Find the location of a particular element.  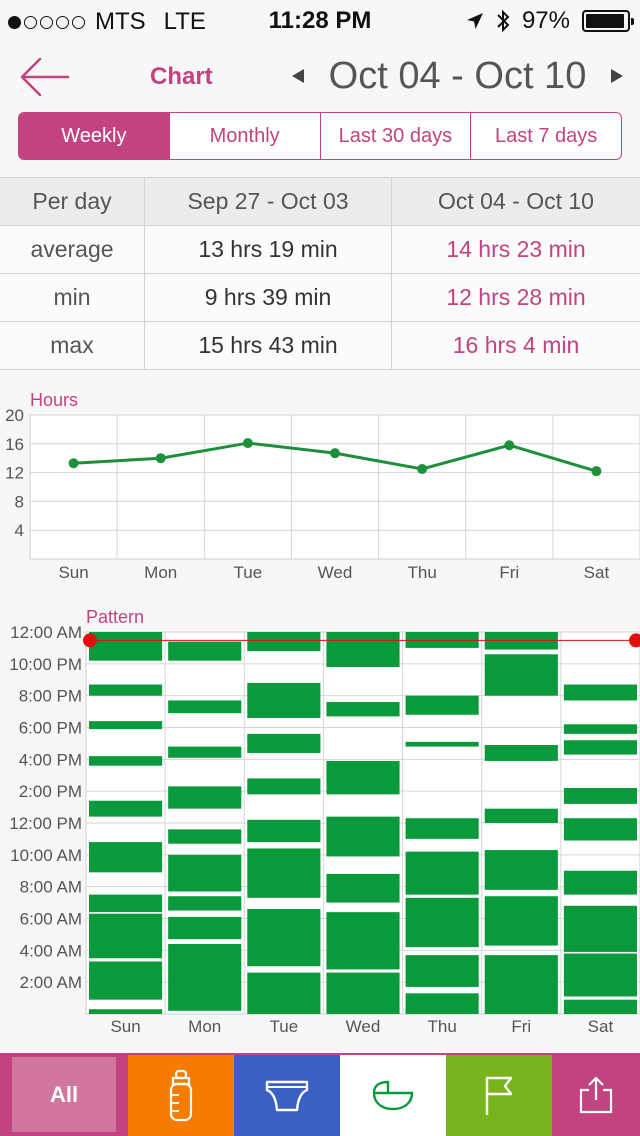

nav-header: Chart Oct 04 - Oct 10 is located at coordinates (320, 77).